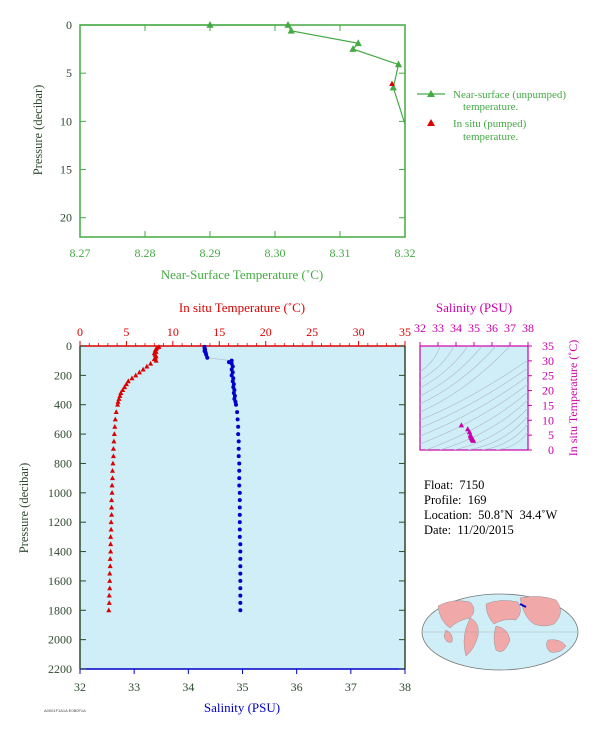  I want to click on x-tick-label: 8.30, so click(275, 253).